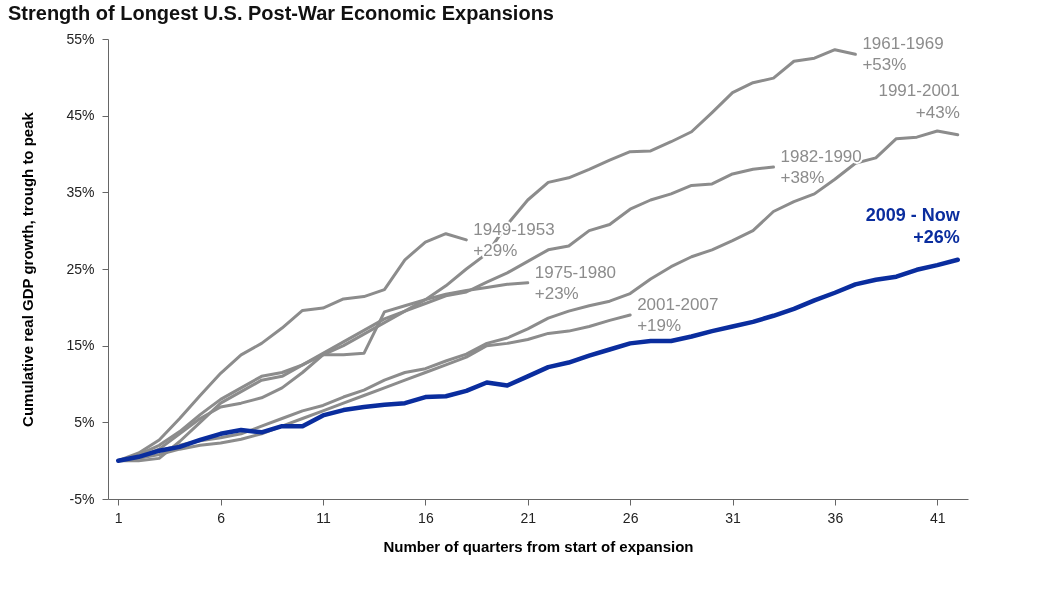 This screenshot has width=1046, height=593. Describe the element at coordinates (630, 517) in the screenshot. I see `x-tick-label: 26` at that location.